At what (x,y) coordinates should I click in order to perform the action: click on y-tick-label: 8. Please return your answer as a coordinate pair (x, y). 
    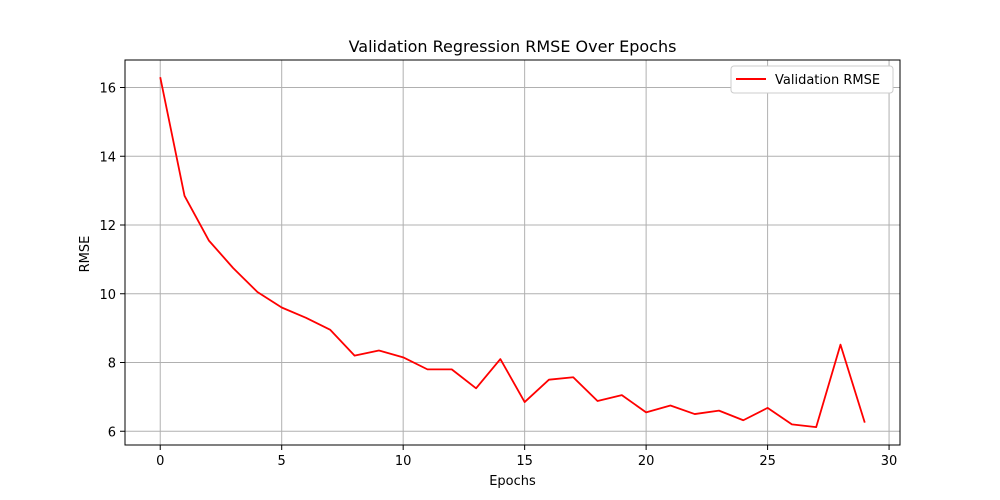
    Looking at the image, I should click on (112, 364).